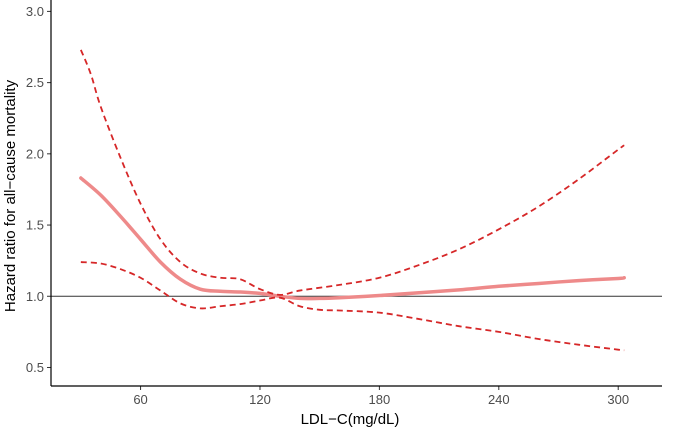 This screenshot has height=435, width=685. Describe the element at coordinates (35, 296) in the screenshot. I see `y-tick-label: 1.0` at that location.